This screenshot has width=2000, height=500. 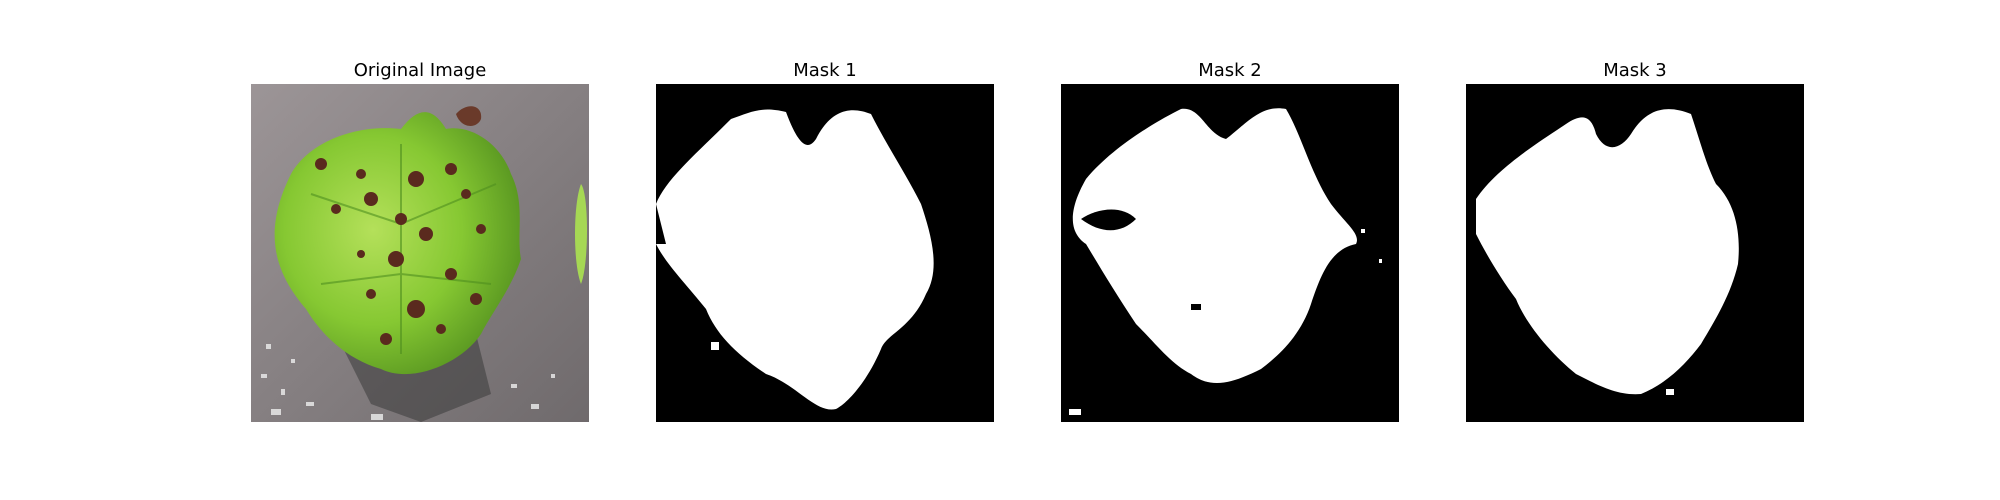 I want to click on panel-title: Mask 1, so click(x=825, y=70).